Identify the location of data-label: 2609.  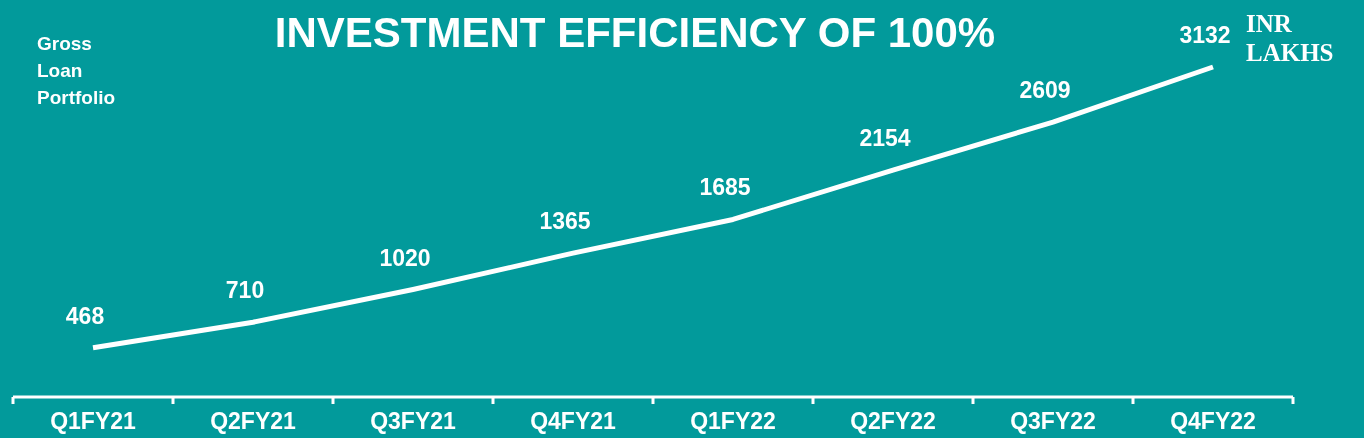
(1045, 90).